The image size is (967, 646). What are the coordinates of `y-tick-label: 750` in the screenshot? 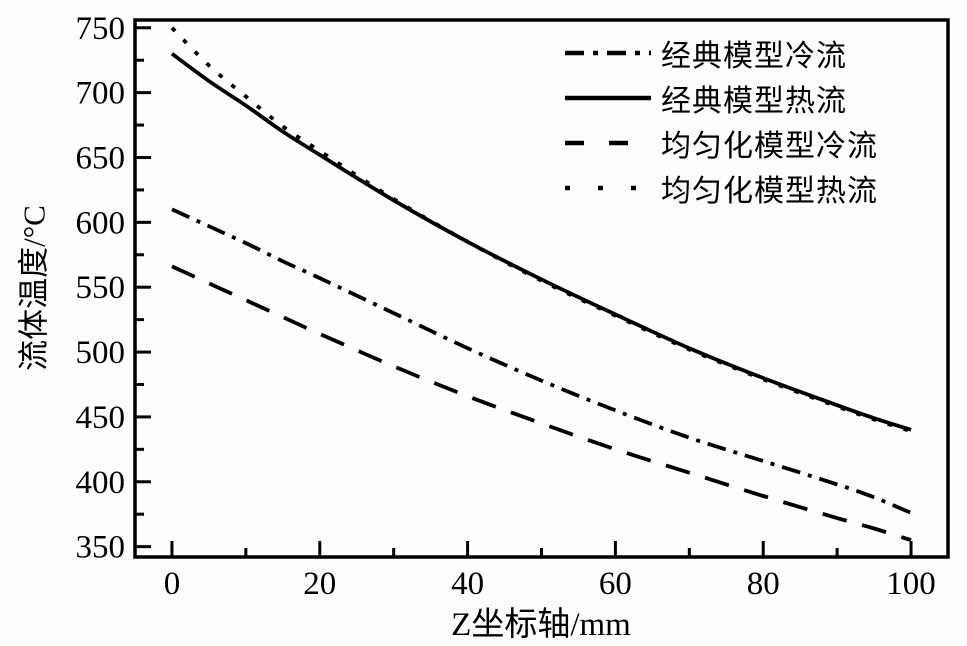 It's located at (101, 29).